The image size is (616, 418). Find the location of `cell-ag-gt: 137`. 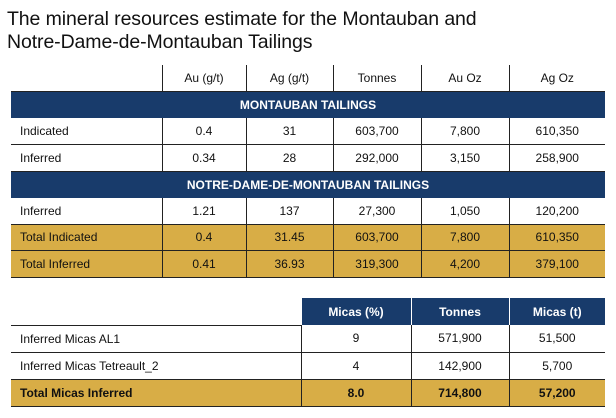

cell-ag-gt: 137 is located at coordinates (289, 211).